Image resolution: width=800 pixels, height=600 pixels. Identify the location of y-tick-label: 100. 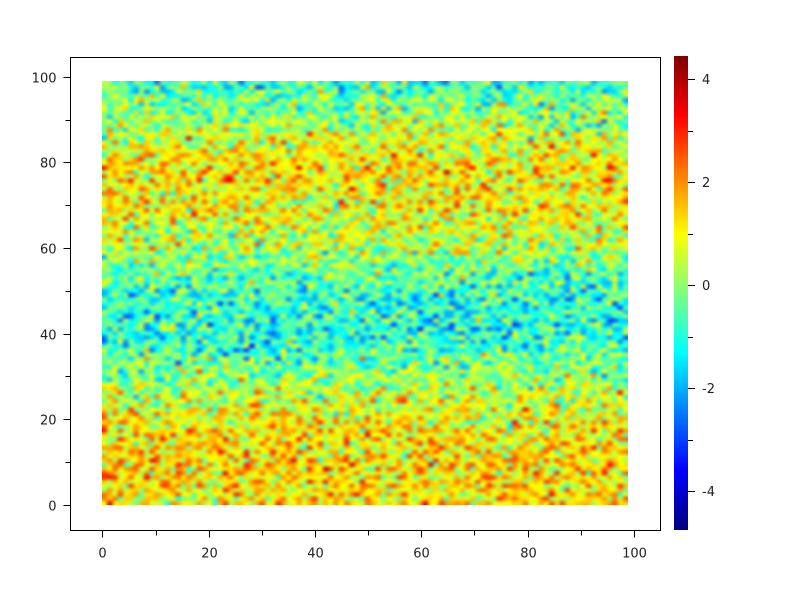
(44, 79).